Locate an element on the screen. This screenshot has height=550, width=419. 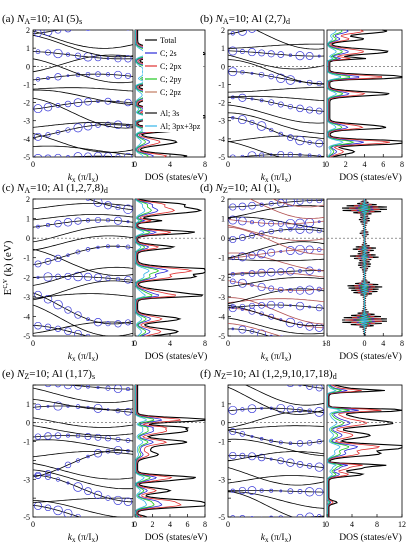
y-tick-label: 2 is located at coordinates (223, 30).